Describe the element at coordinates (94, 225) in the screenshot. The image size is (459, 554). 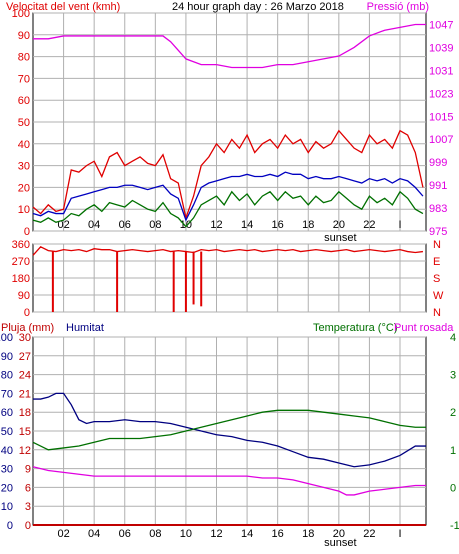
I see `tick-label: 04` at that location.